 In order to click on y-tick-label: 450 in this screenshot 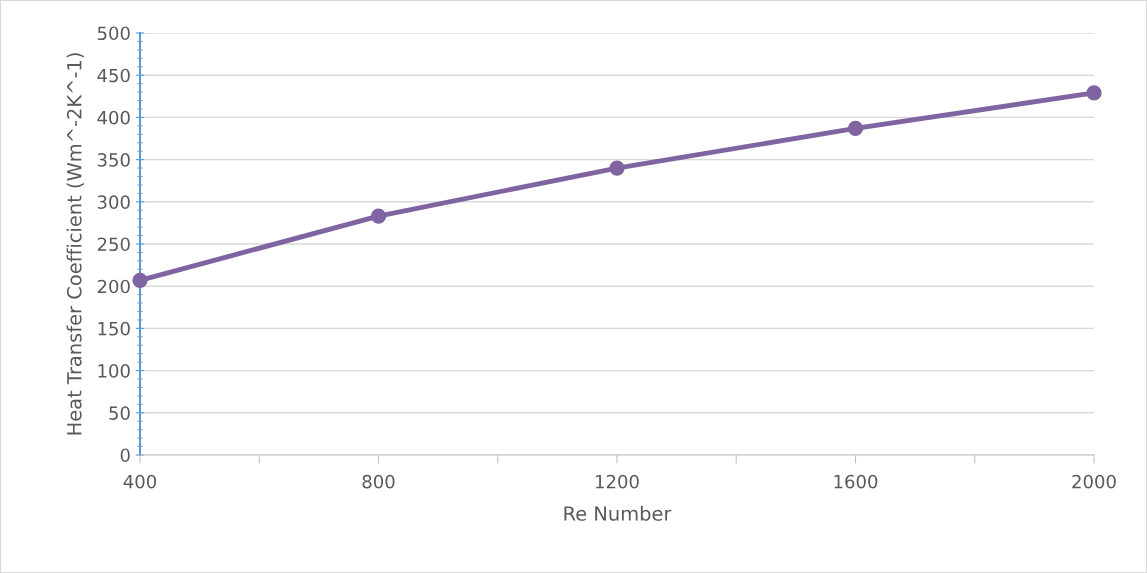, I will do `click(113, 75)`.